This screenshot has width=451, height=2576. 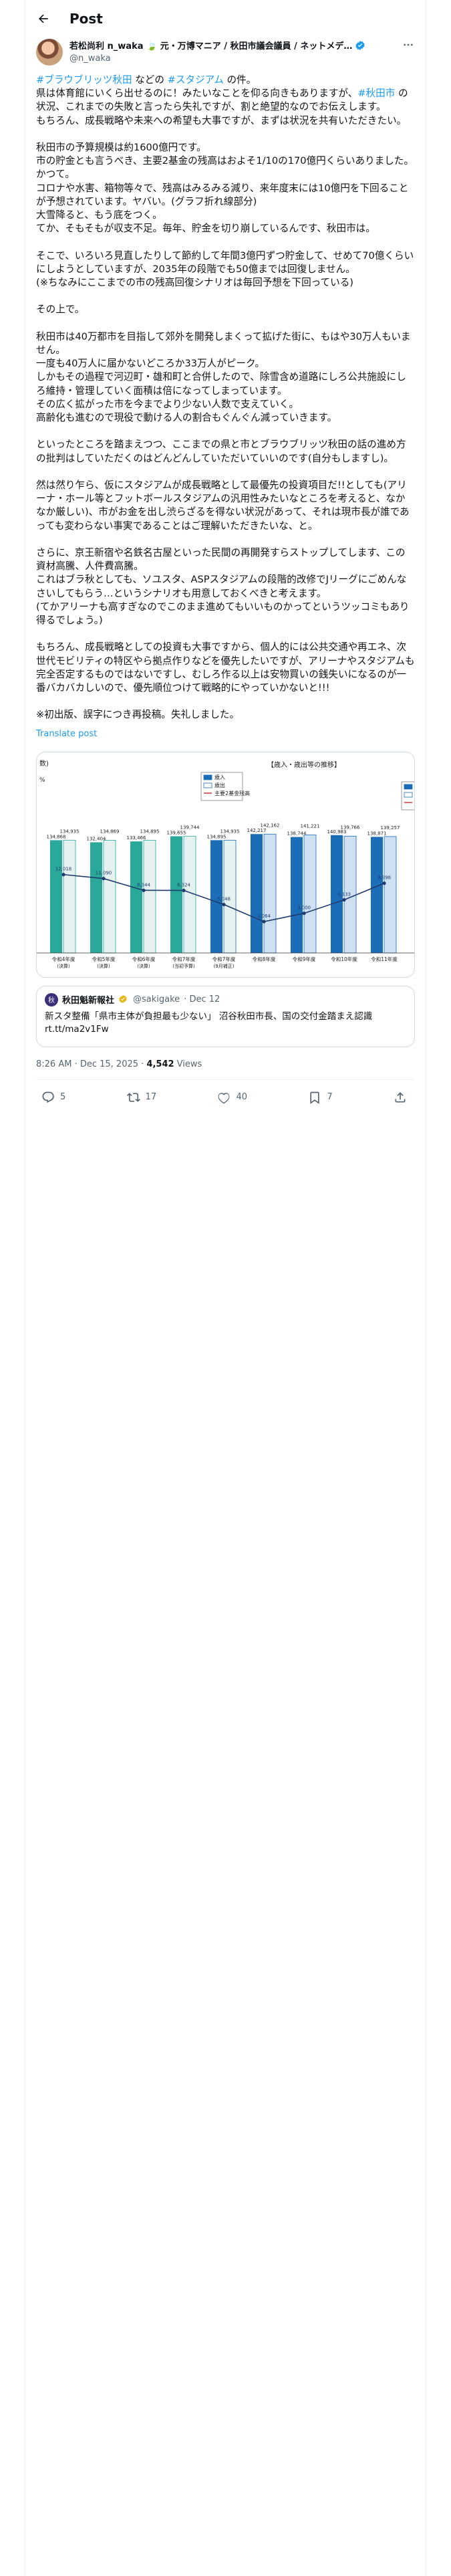 I want to click on post-text-segment: ※初出版、誤字につき再投稿。失礼しました。, so click(x=138, y=715).